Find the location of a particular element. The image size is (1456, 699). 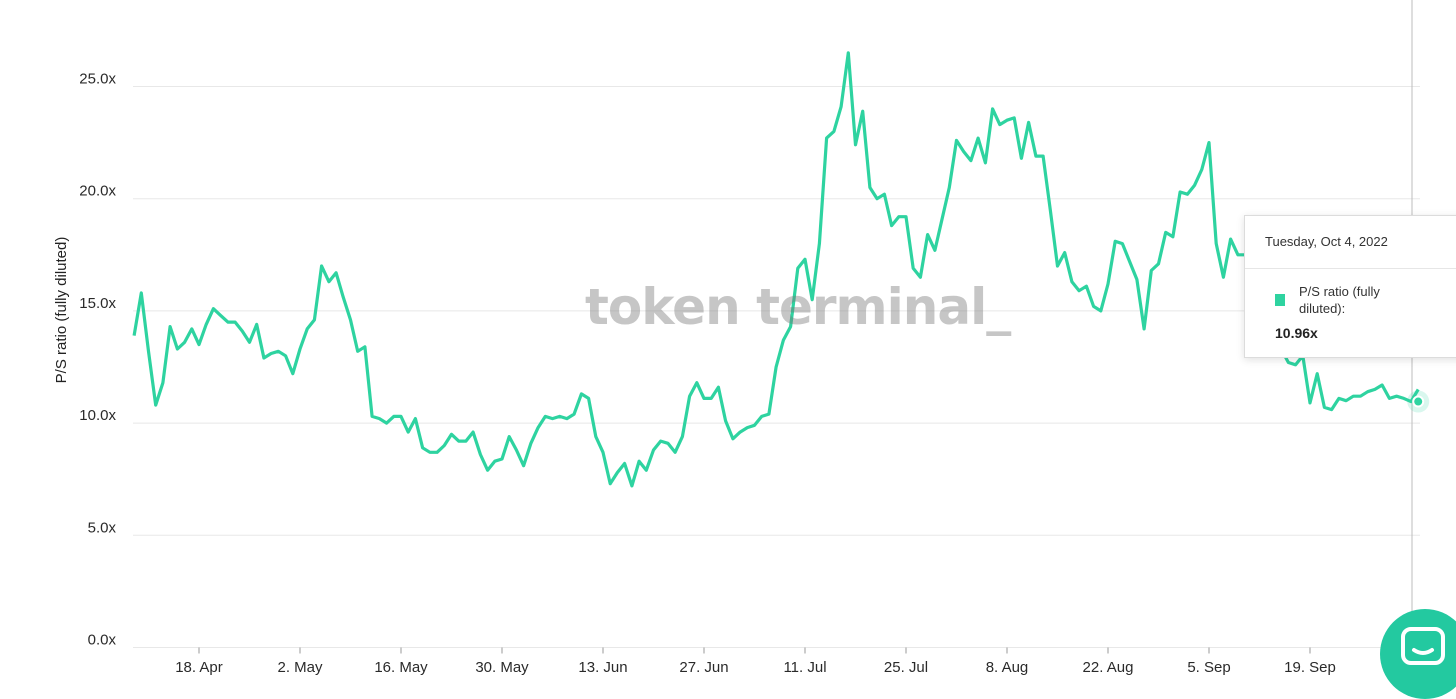

tooltip-divider is located at coordinates (1350, 268).